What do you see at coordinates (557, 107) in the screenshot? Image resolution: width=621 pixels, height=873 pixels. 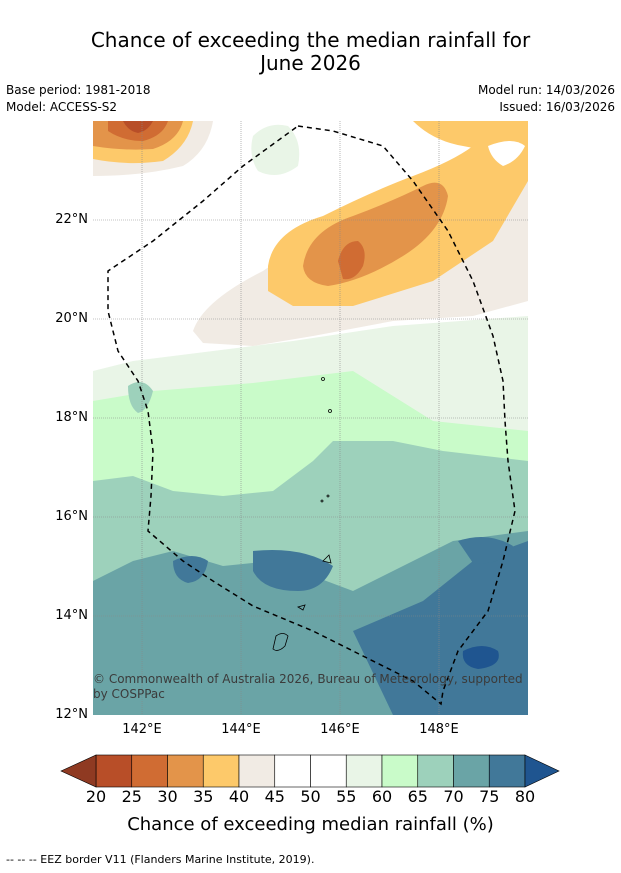 I see `issued-date: Issued: 16/03/2026` at bounding box center [557, 107].